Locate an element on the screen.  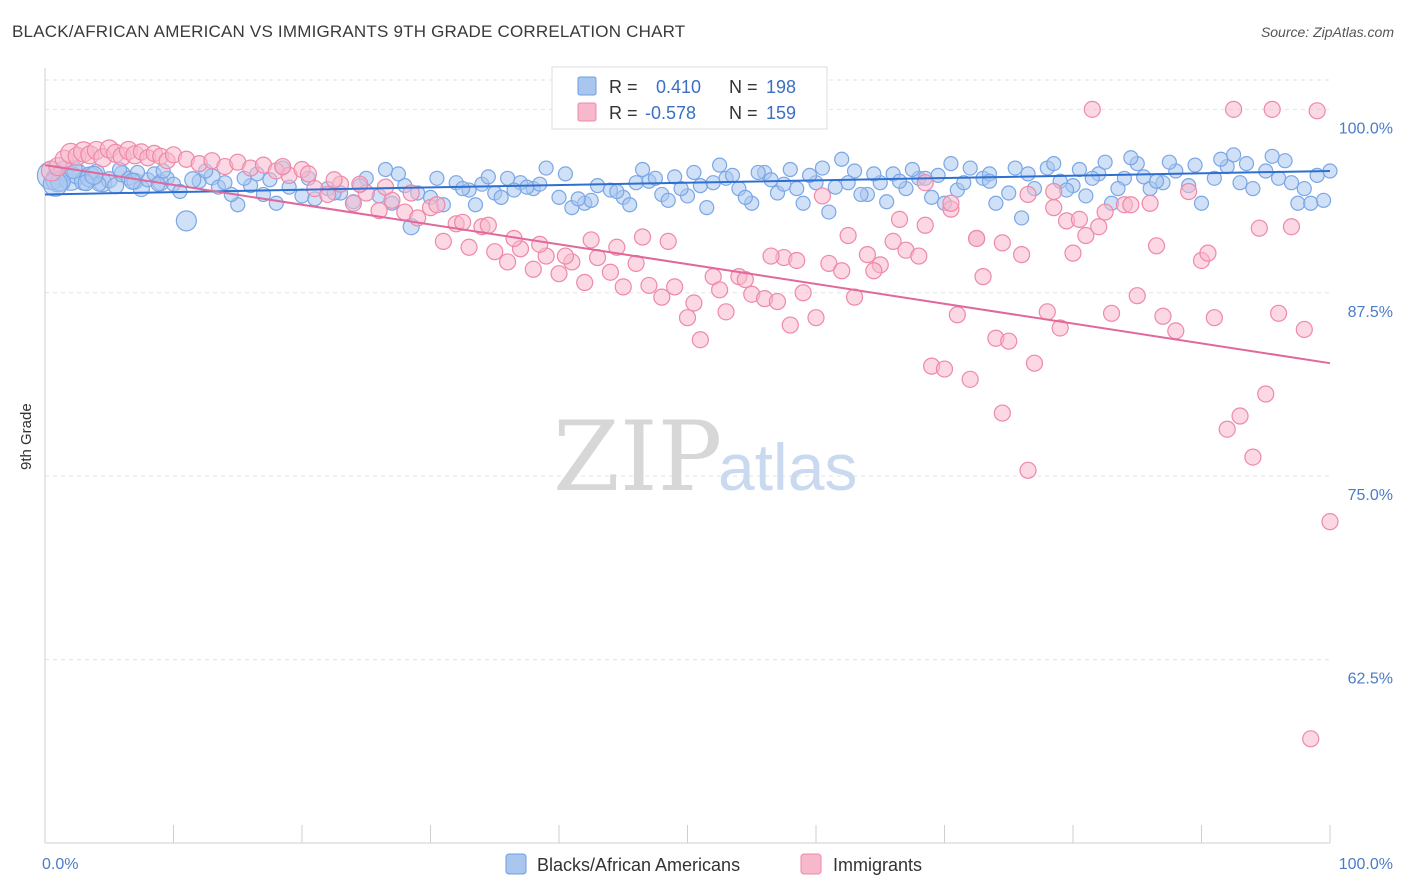
legend-swatch-blacks is located at coordinates (587, 86).